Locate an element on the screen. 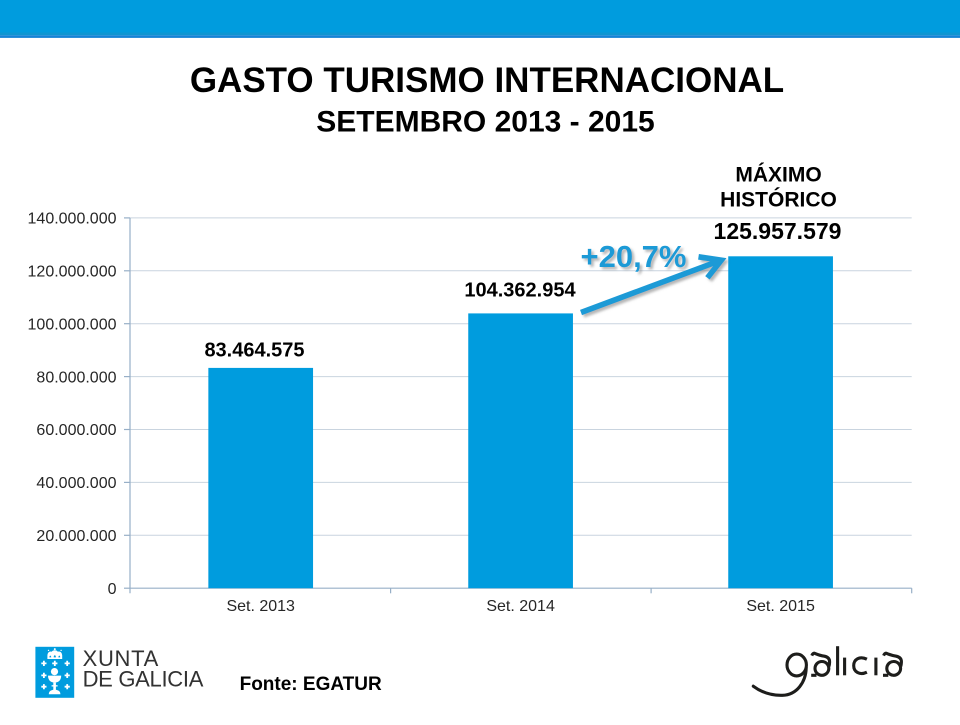 The height and width of the screenshot is (725, 960). svg-text: Fonte: EGATUR is located at coordinates (311, 684).